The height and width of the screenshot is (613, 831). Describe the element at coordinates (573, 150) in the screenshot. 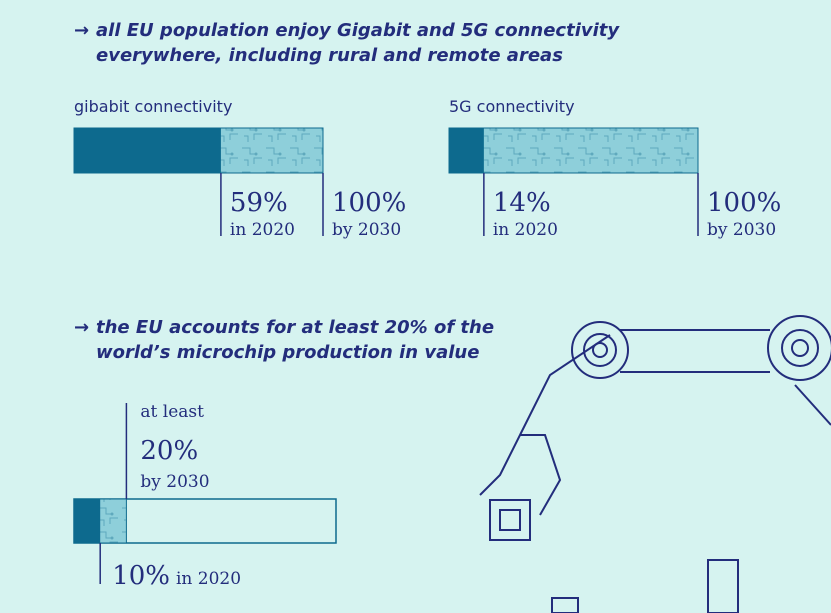

I see `target-bar` at that location.